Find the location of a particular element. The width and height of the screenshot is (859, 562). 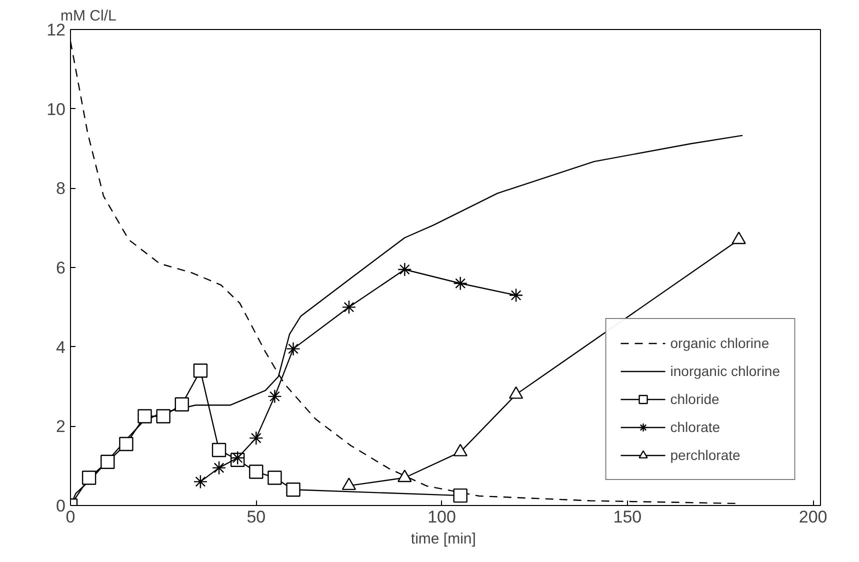

legend-label: perchlorate is located at coordinates (705, 455).